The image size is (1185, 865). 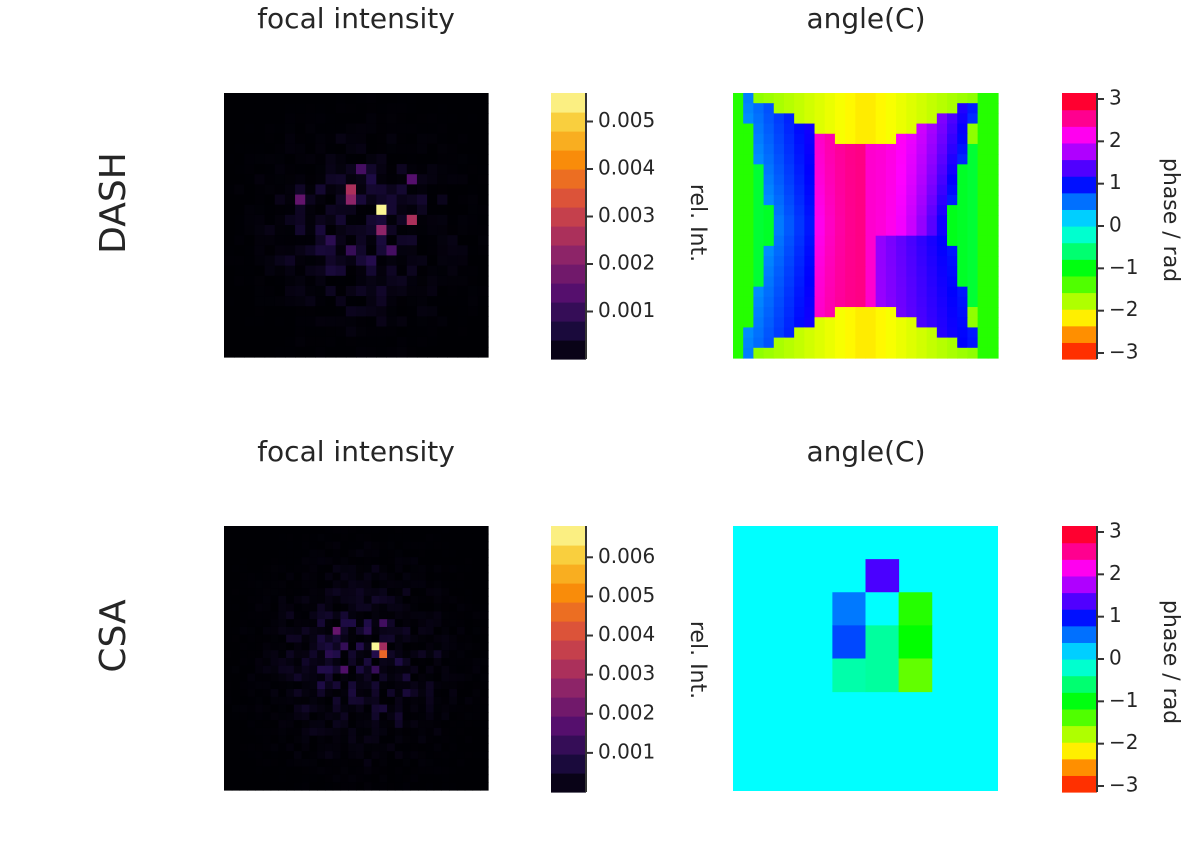 What do you see at coordinates (626, 120) in the screenshot?
I see `colorbar-tick-label: 0.005` at bounding box center [626, 120].